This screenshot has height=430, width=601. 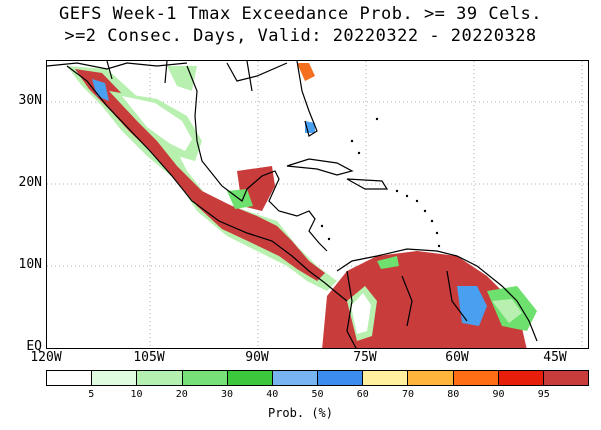 I want to click on lon-label-75w: 75W, so click(x=365, y=357).